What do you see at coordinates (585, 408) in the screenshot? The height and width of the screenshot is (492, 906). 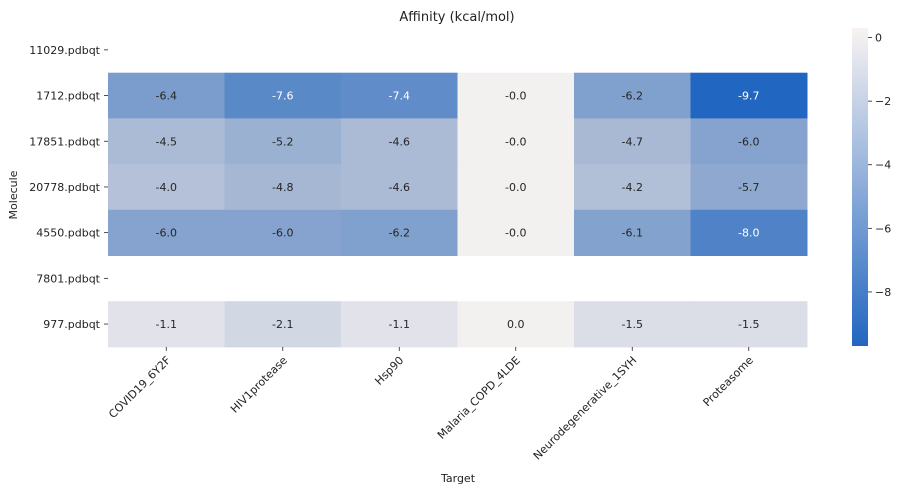 I see `x-tick-label: Neurodegenerative_1SYH` at bounding box center [585, 408].